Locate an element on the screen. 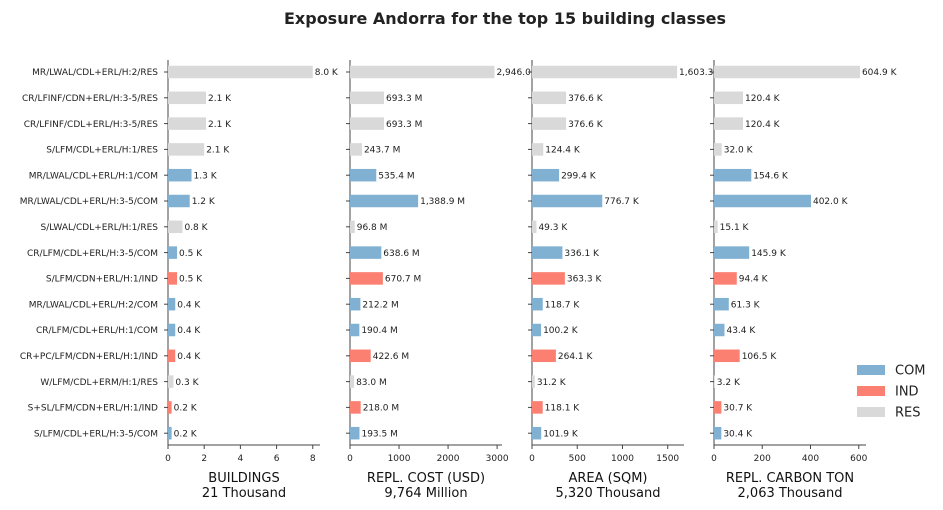 The width and height of the screenshot is (943, 510). data-label: 101.9 K is located at coordinates (561, 434).